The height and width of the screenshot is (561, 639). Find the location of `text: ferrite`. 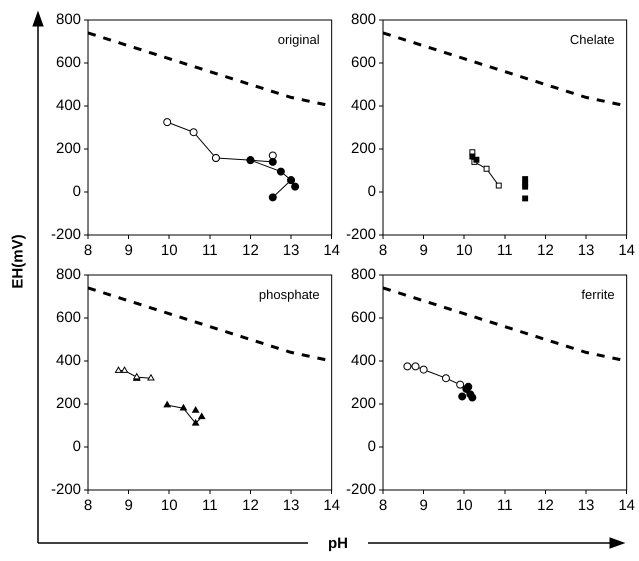

text: ferrite is located at coordinates (598, 294).